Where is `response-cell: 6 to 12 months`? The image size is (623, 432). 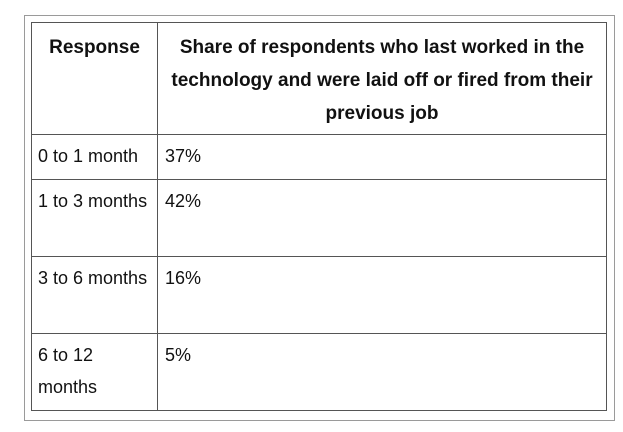 response-cell: 6 to 12 months is located at coordinates (94, 372).